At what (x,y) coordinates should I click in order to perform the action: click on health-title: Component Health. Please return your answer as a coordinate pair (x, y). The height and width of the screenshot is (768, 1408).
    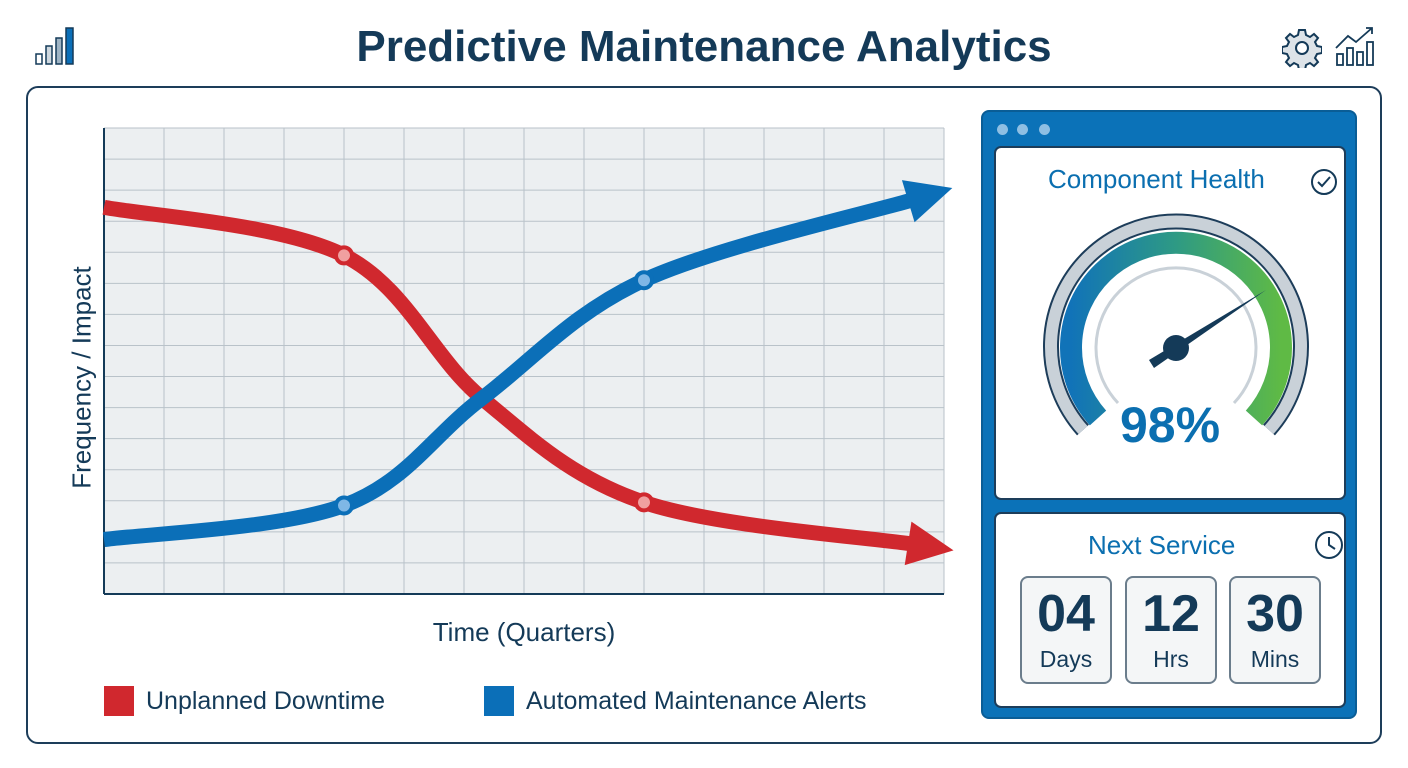
    Looking at the image, I should click on (1156, 179).